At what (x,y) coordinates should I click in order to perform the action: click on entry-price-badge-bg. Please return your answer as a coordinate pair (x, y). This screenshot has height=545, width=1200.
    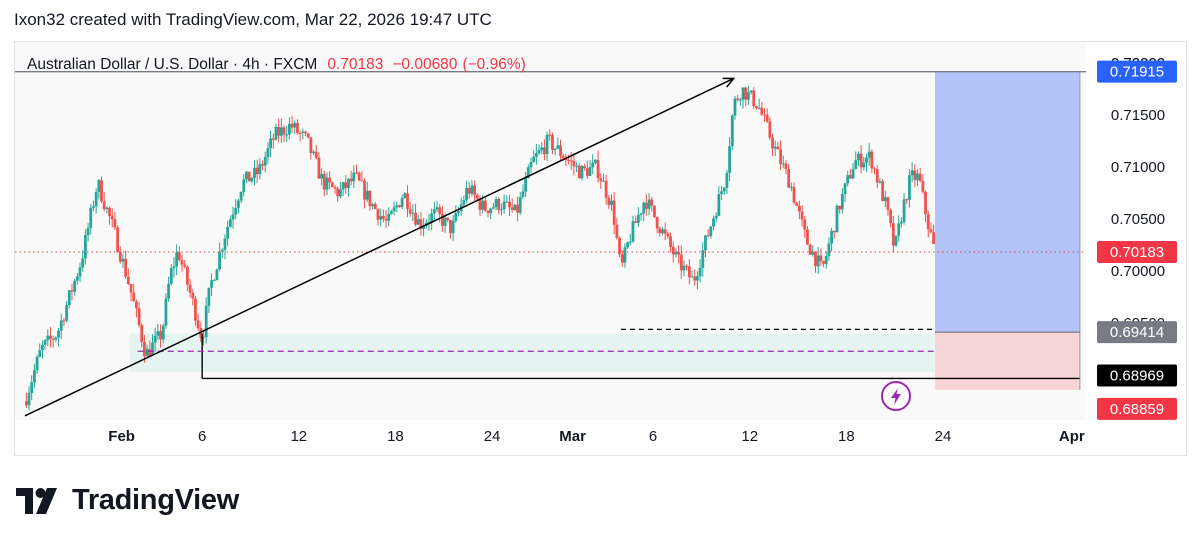
    Looking at the image, I should click on (1137, 332).